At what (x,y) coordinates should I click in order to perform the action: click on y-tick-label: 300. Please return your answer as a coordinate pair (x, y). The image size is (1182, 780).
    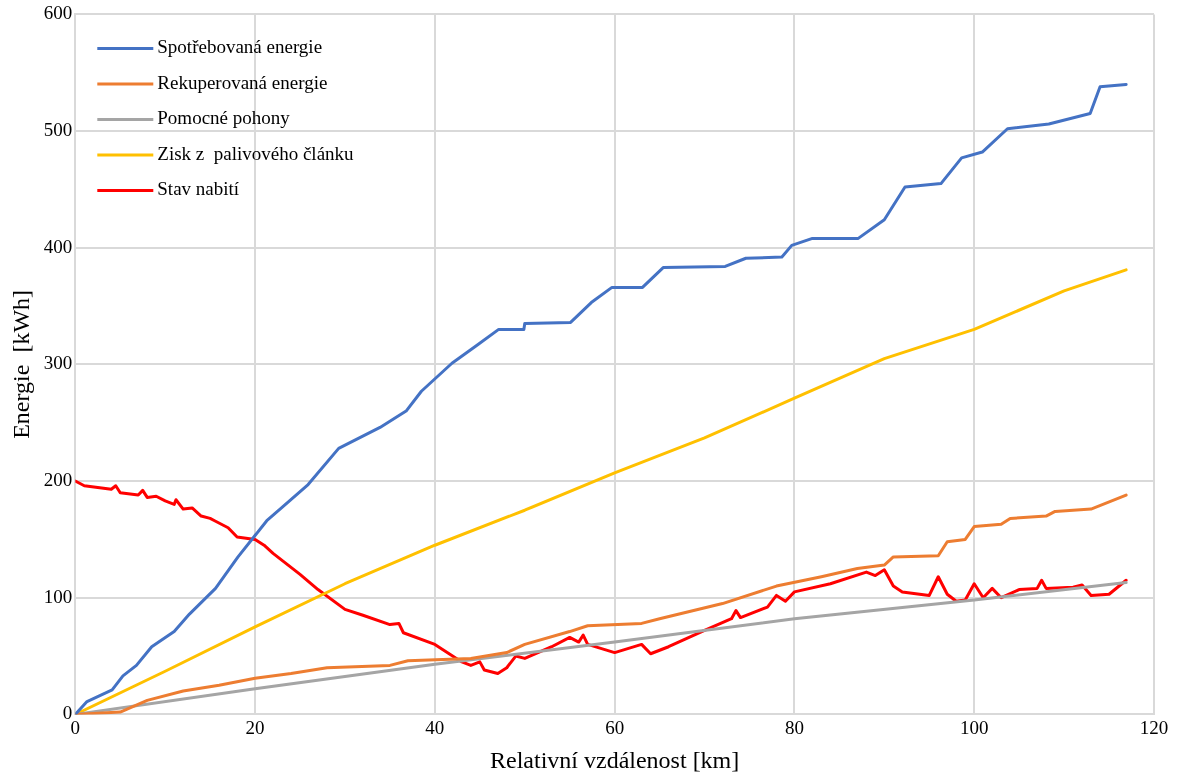
    Looking at the image, I should click on (58, 363).